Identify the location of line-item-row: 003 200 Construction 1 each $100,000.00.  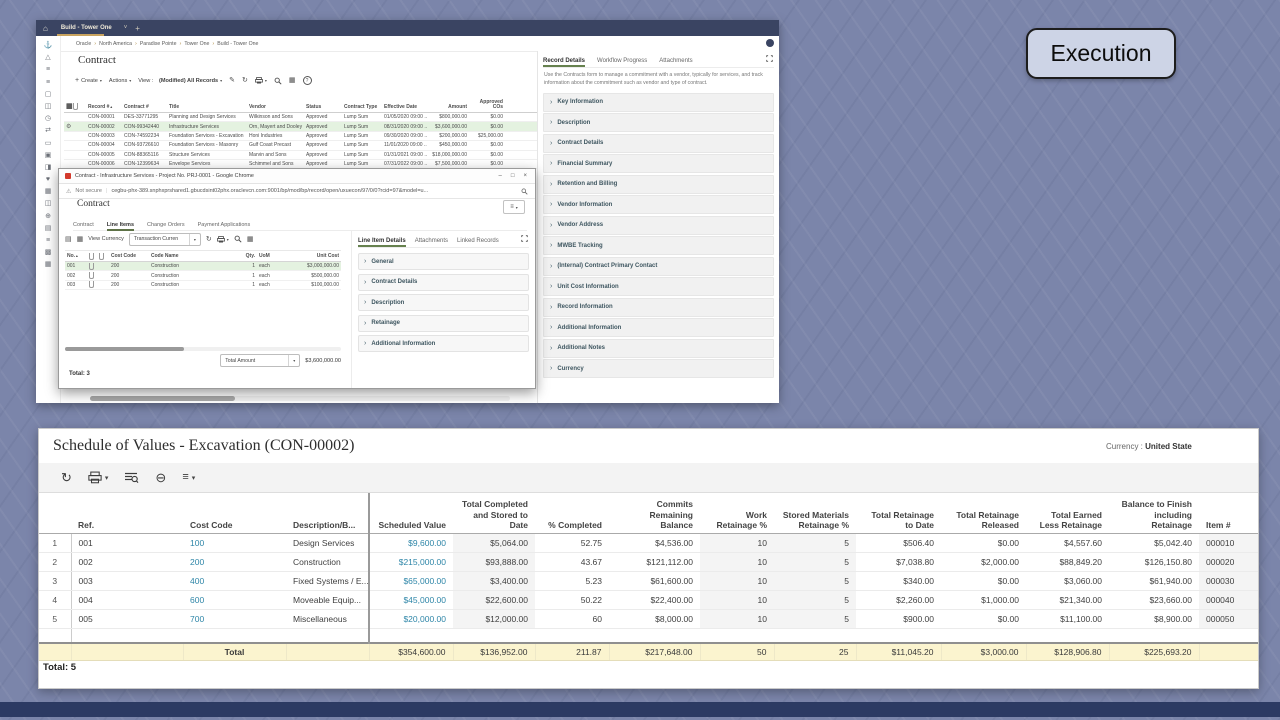
(203, 285).